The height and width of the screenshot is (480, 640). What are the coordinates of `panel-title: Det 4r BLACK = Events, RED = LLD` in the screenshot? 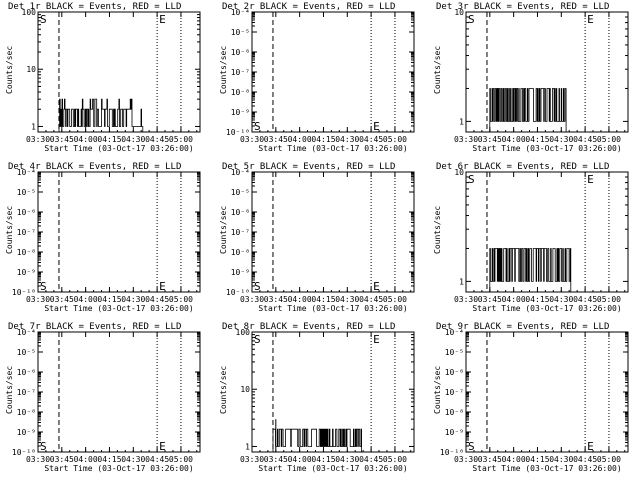 It's located at (94, 167).